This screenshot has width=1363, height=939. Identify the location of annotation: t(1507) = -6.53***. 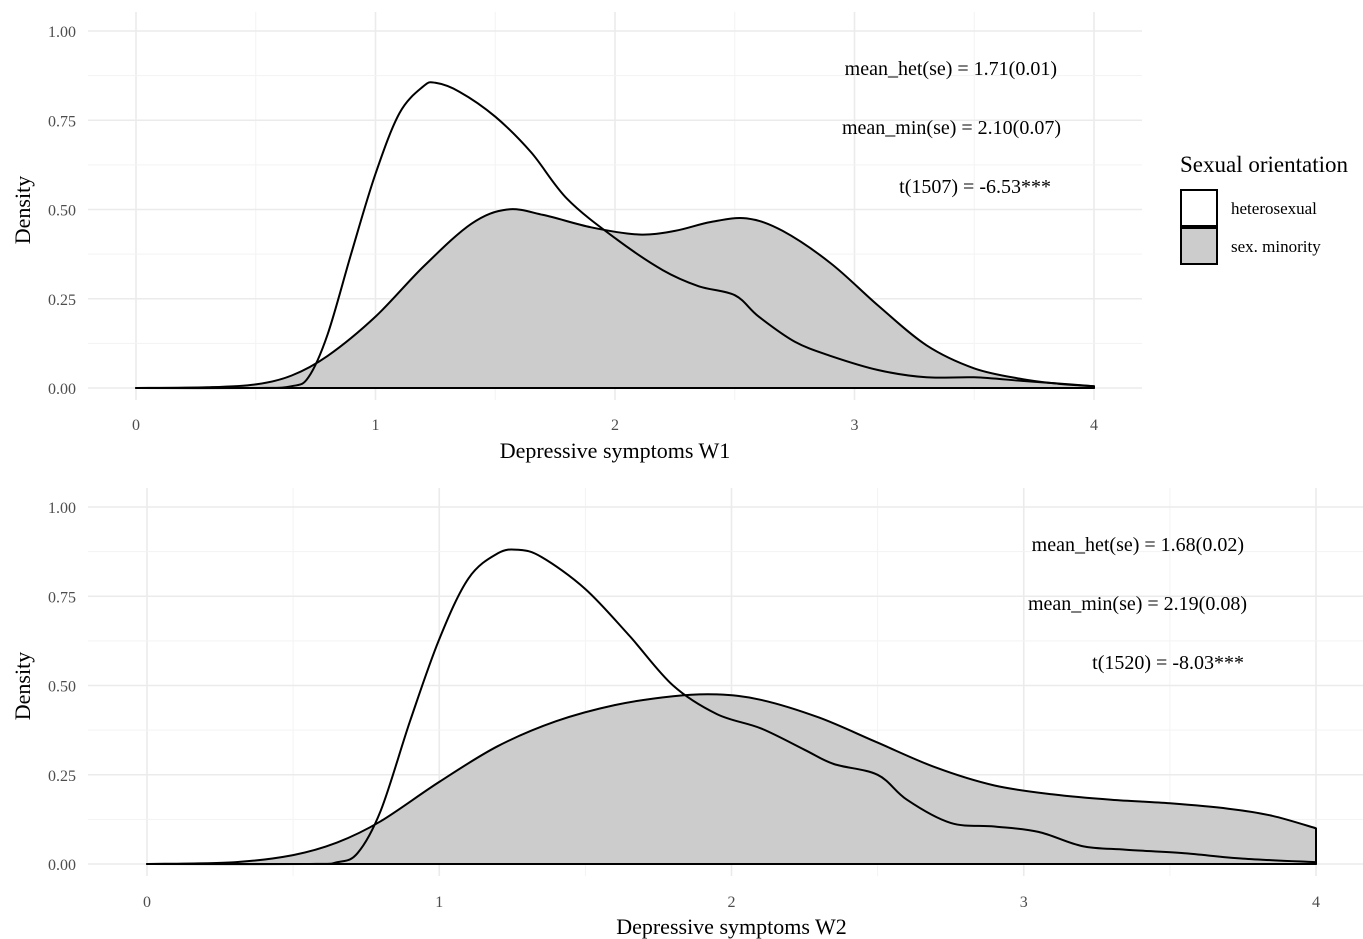
(975, 187).